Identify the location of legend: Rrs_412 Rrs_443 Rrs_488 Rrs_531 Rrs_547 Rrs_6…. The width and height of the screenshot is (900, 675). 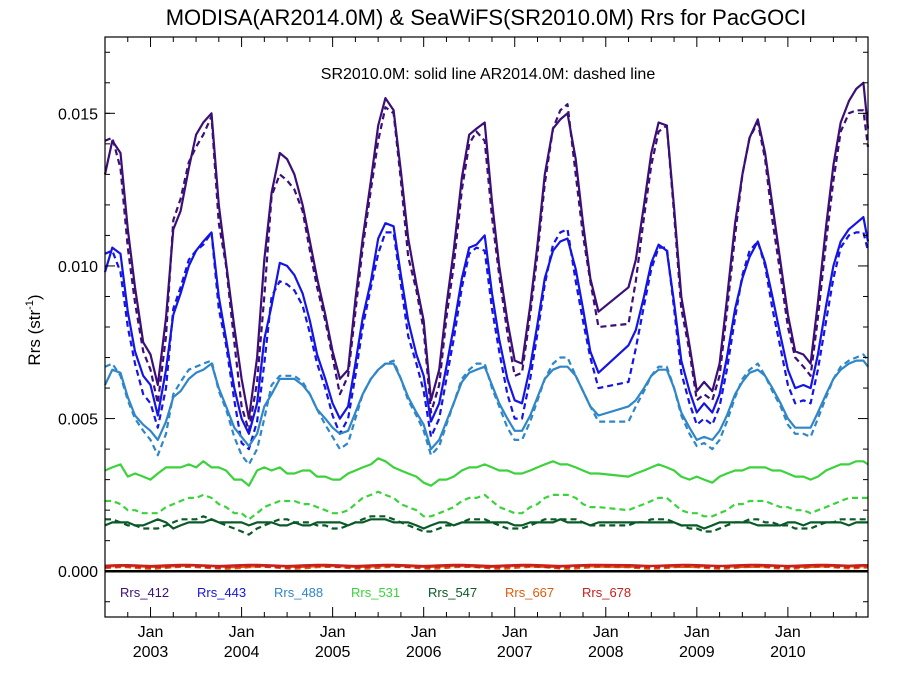
(375, 592).